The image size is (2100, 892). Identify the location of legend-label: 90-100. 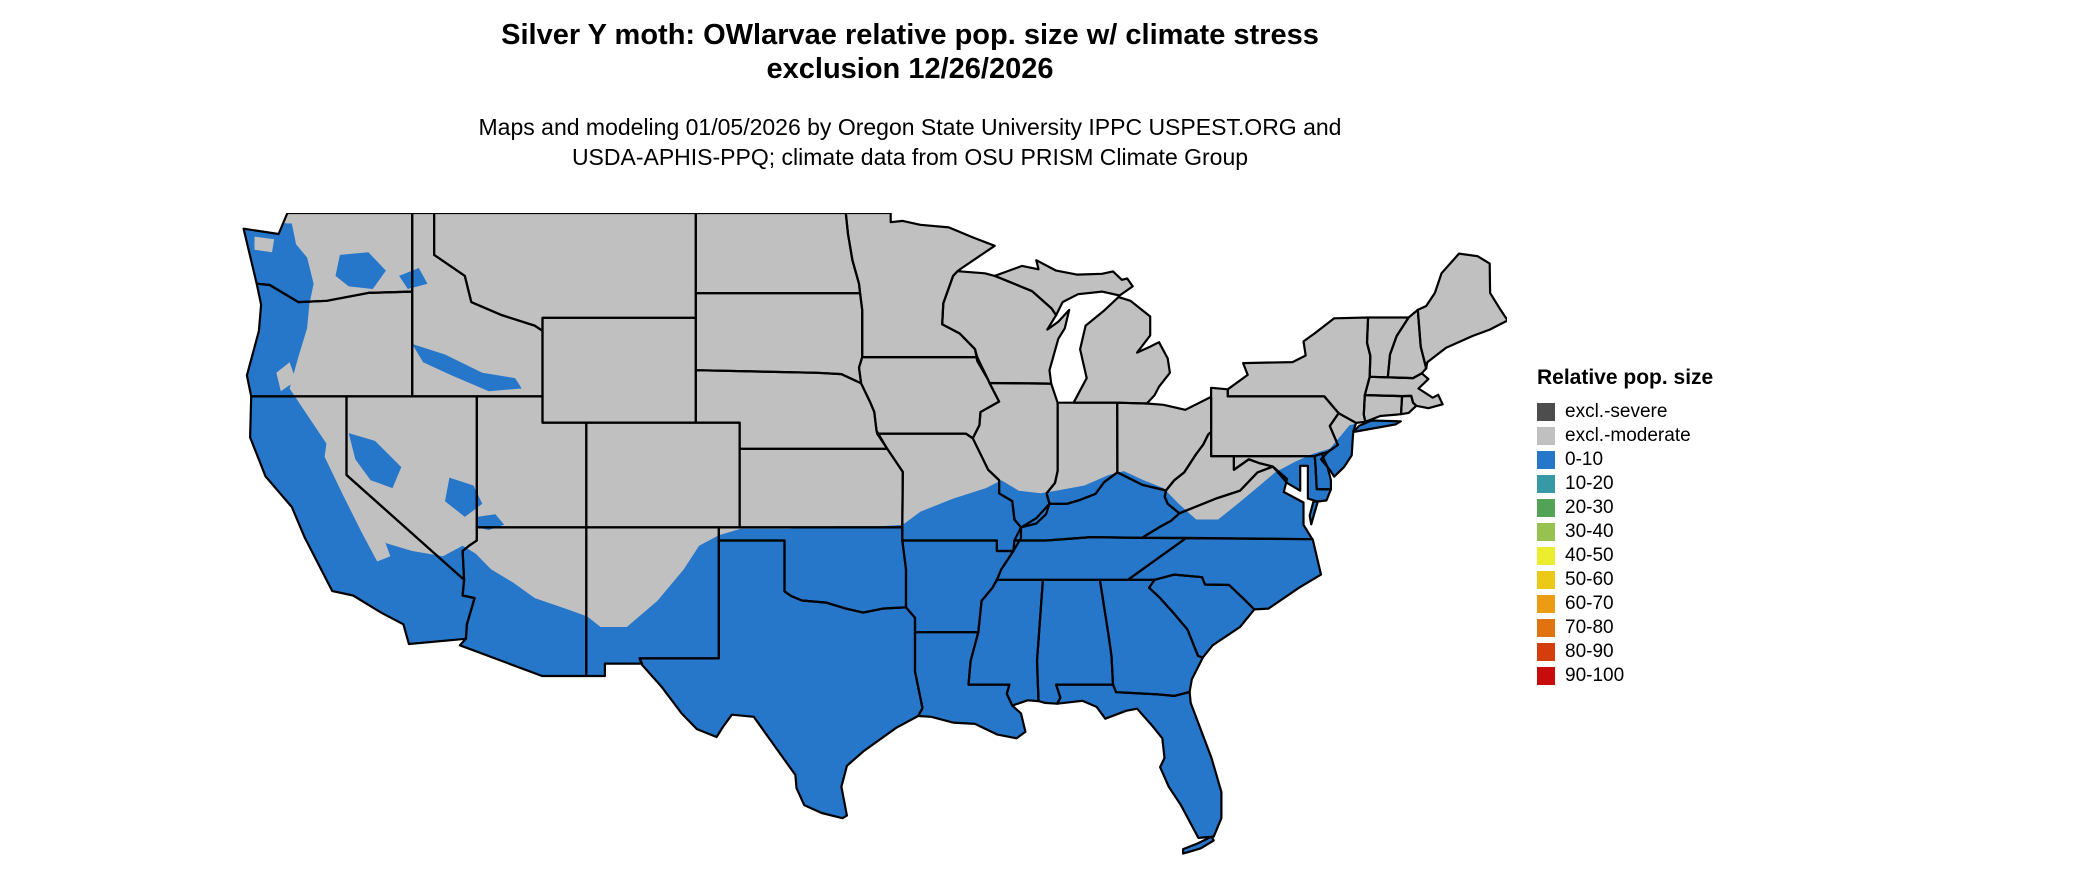
(1595, 675).